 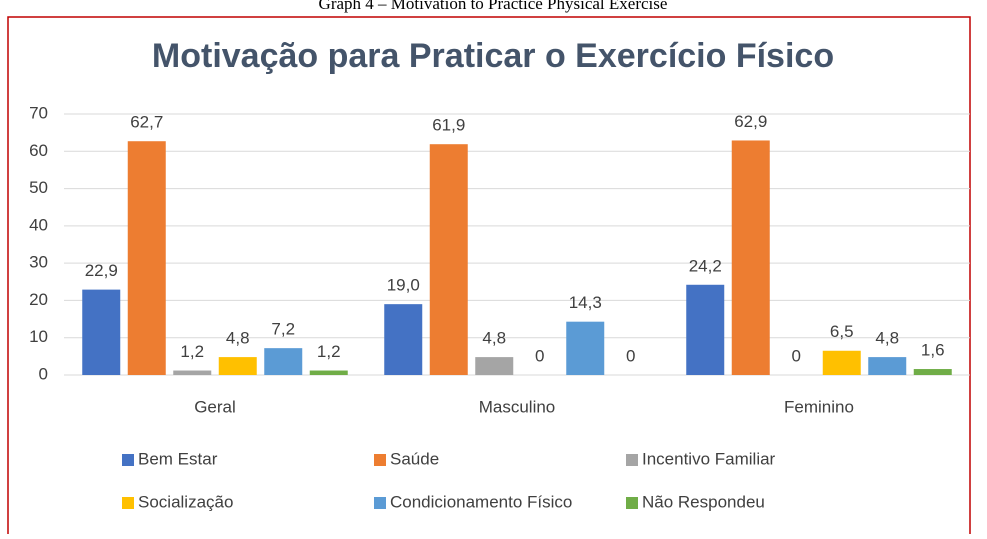 I want to click on y-tick-label: 60, so click(x=38, y=150).